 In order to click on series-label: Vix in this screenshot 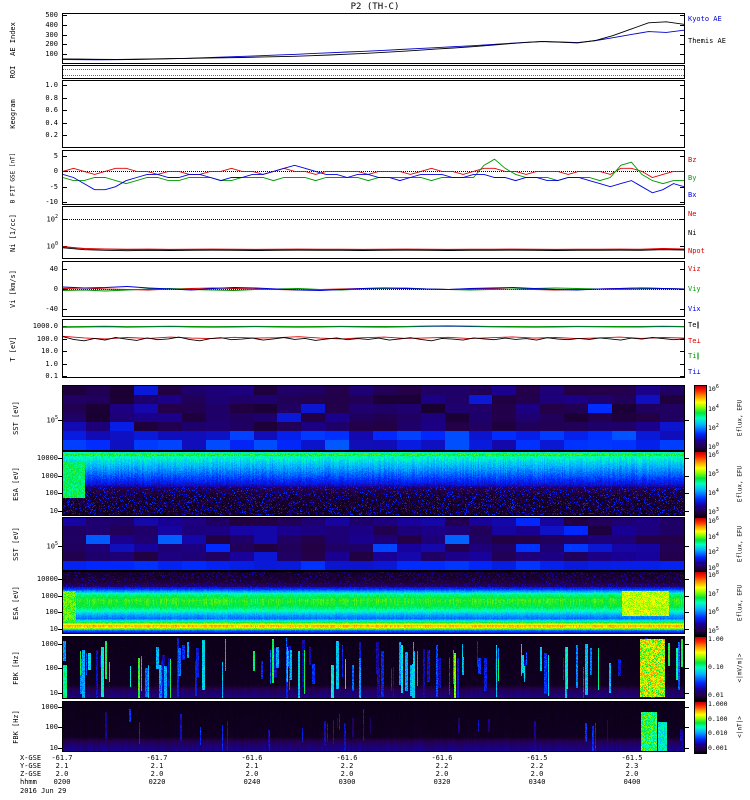, I will do `click(694, 308)`.